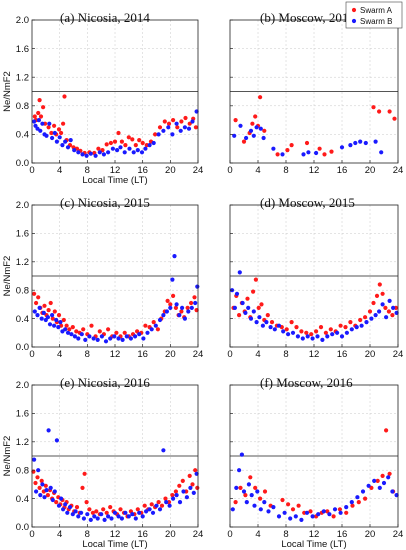 The height and width of the screenshot is (550, 406). I want to click on x-tick-label: 12, so click(314, 170).